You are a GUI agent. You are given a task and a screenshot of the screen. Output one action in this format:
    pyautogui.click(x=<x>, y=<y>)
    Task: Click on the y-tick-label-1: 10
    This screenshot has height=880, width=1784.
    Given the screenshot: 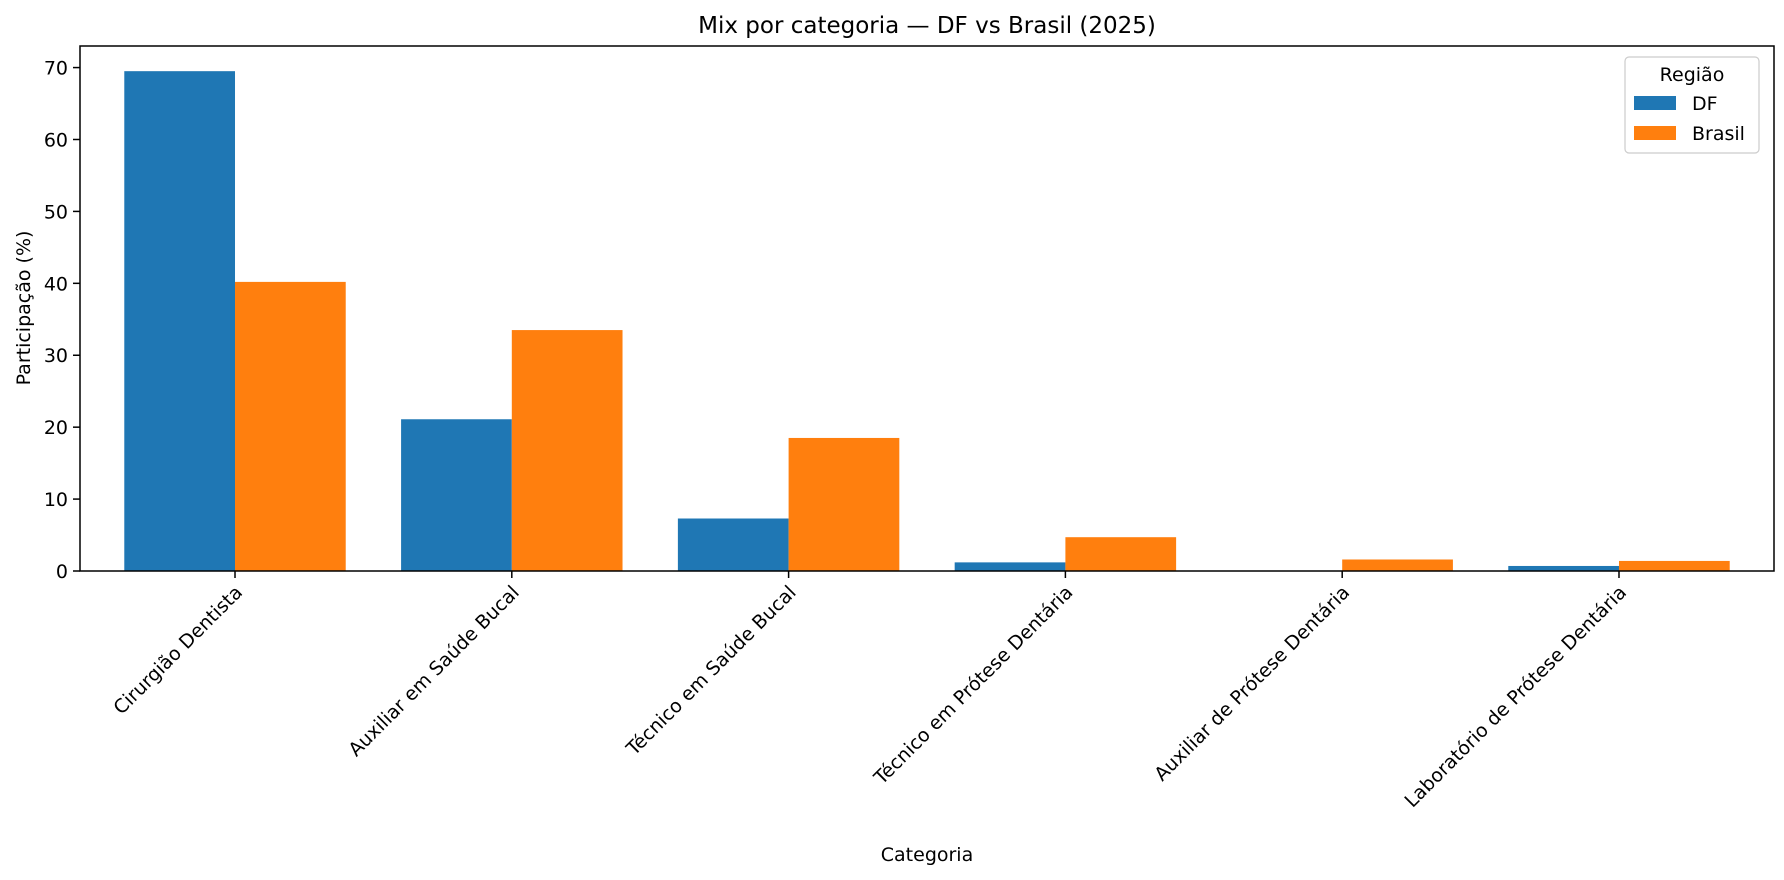 What is the action you would take?
    pyautogui.click(x=56, y=500)
    